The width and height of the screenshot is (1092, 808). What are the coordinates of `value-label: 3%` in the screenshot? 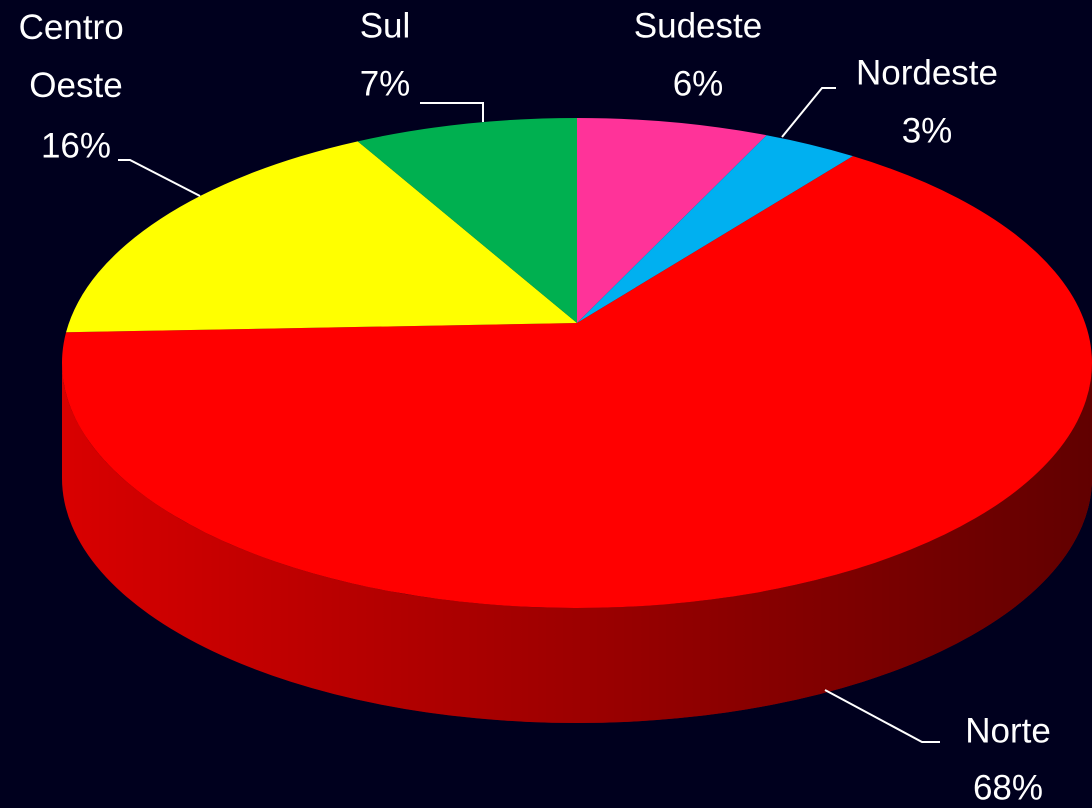 It's located at (927, 130).